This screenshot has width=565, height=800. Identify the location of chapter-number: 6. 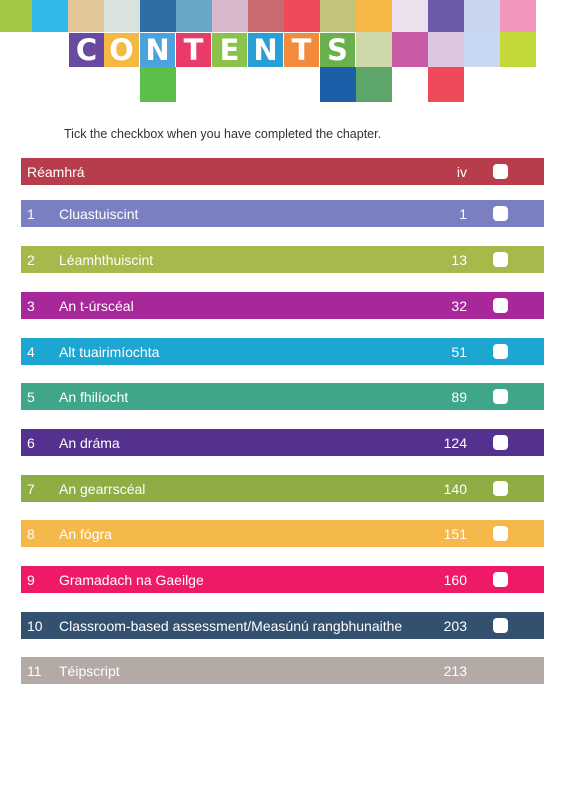
(31, 443).